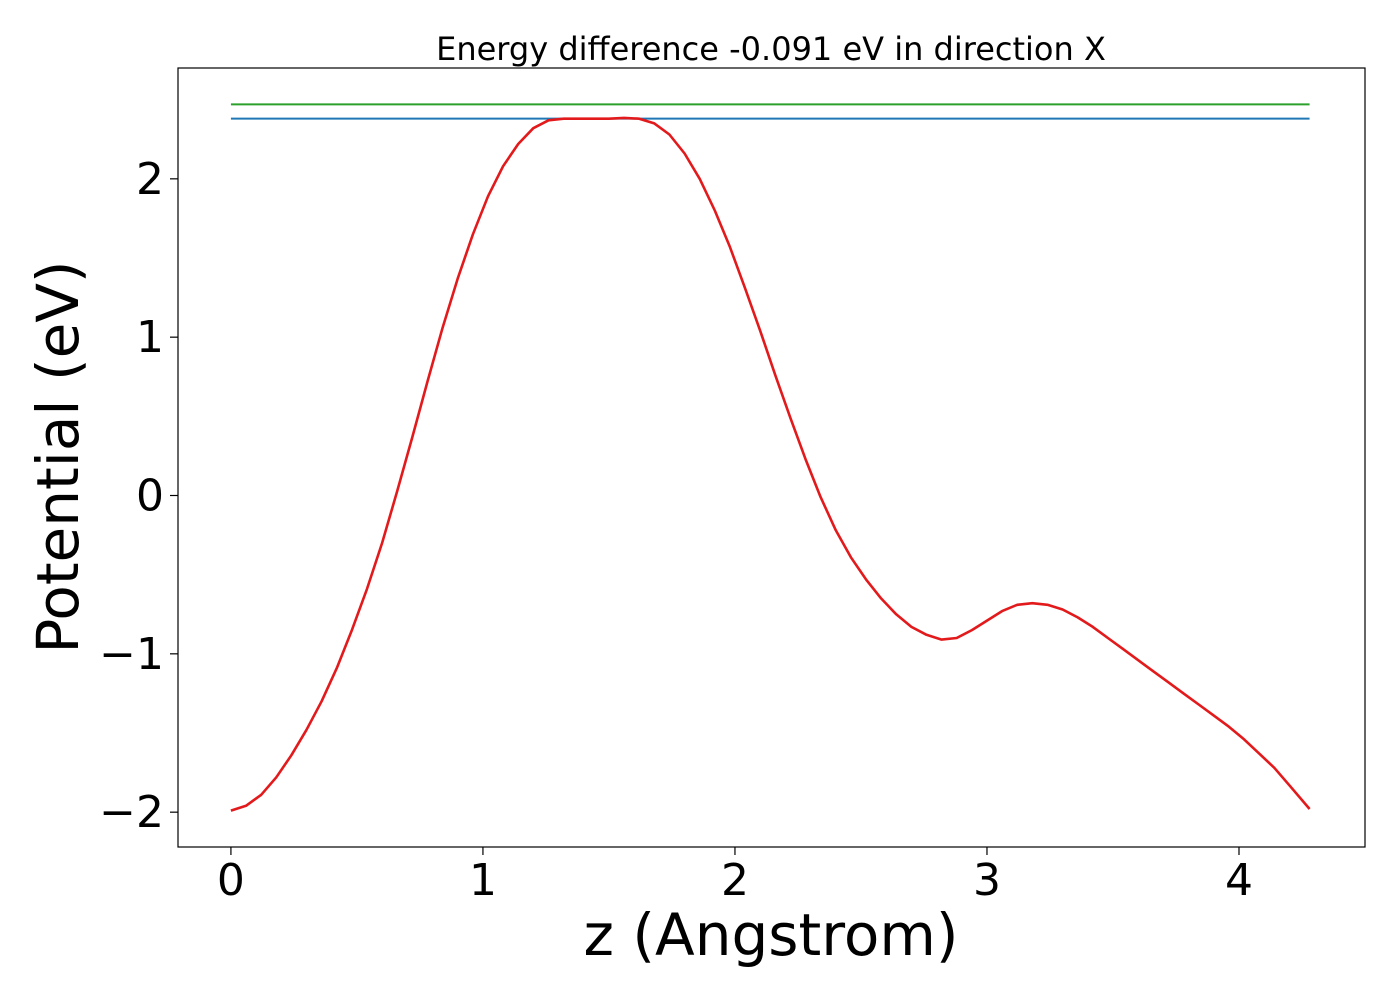 The image size is (1400, 1000). I want to click on y-axis-label: Potential (eV), so click(58, 456).